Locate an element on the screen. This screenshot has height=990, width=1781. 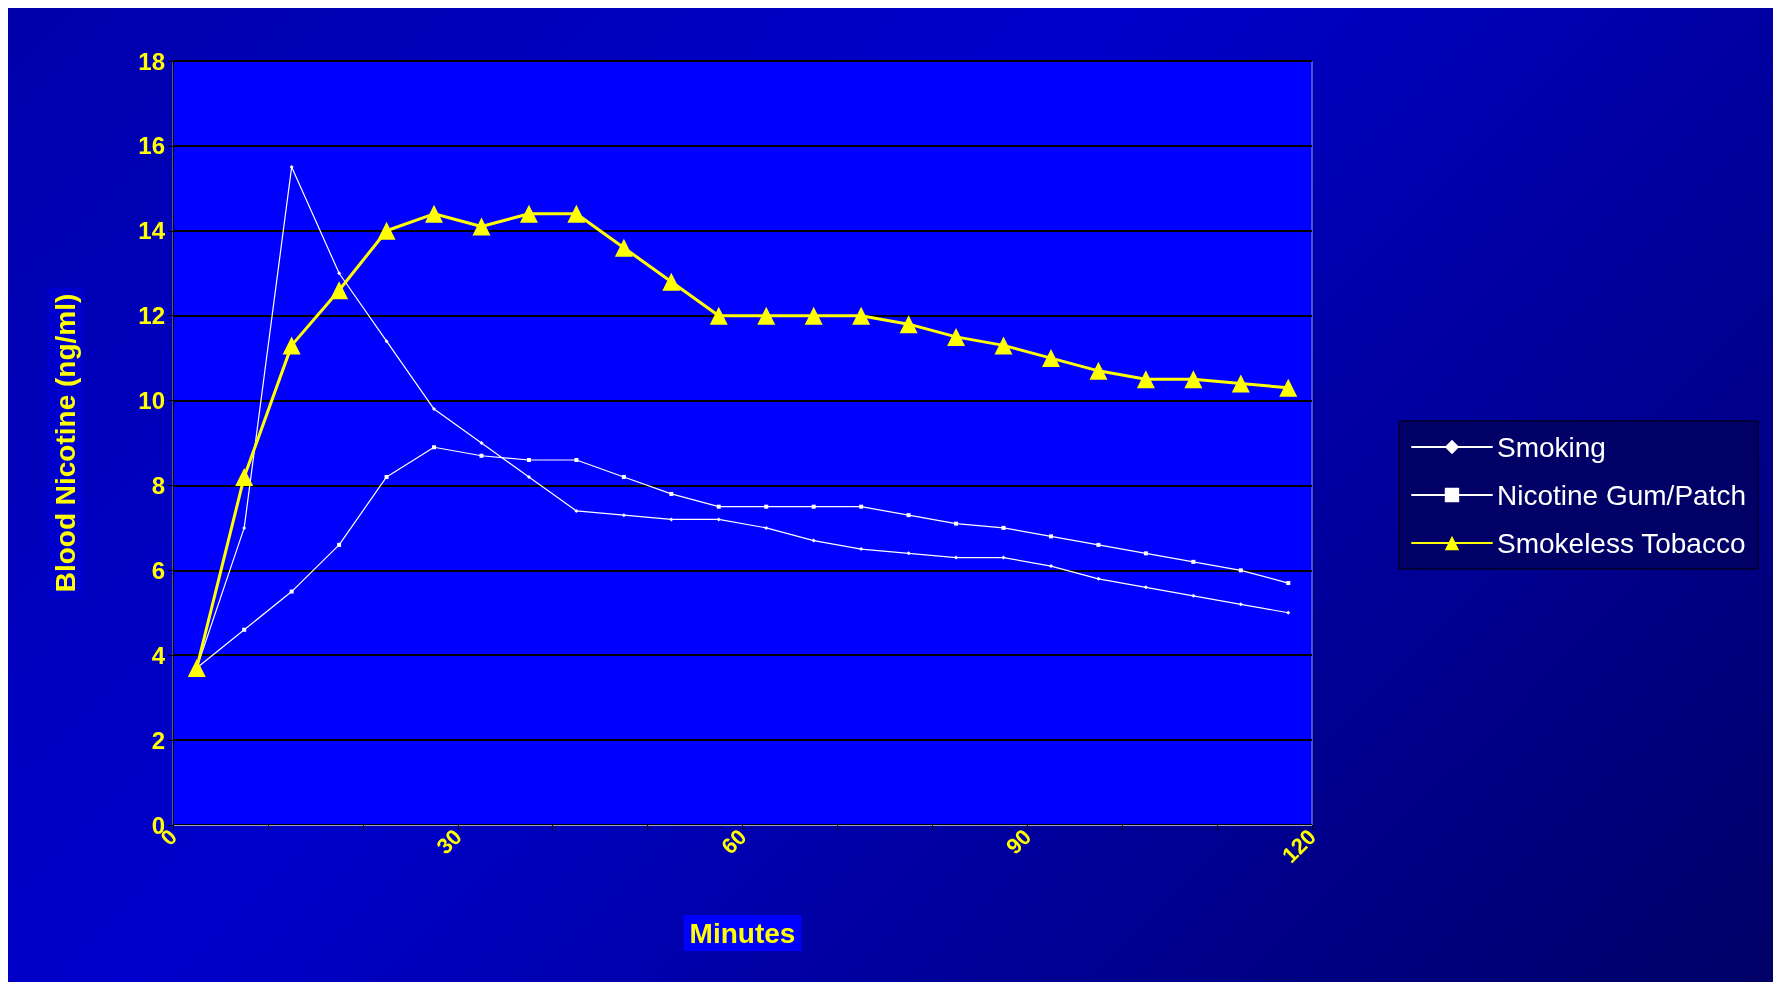
y-tick-label: 8 is located at coordinates (158, 485).